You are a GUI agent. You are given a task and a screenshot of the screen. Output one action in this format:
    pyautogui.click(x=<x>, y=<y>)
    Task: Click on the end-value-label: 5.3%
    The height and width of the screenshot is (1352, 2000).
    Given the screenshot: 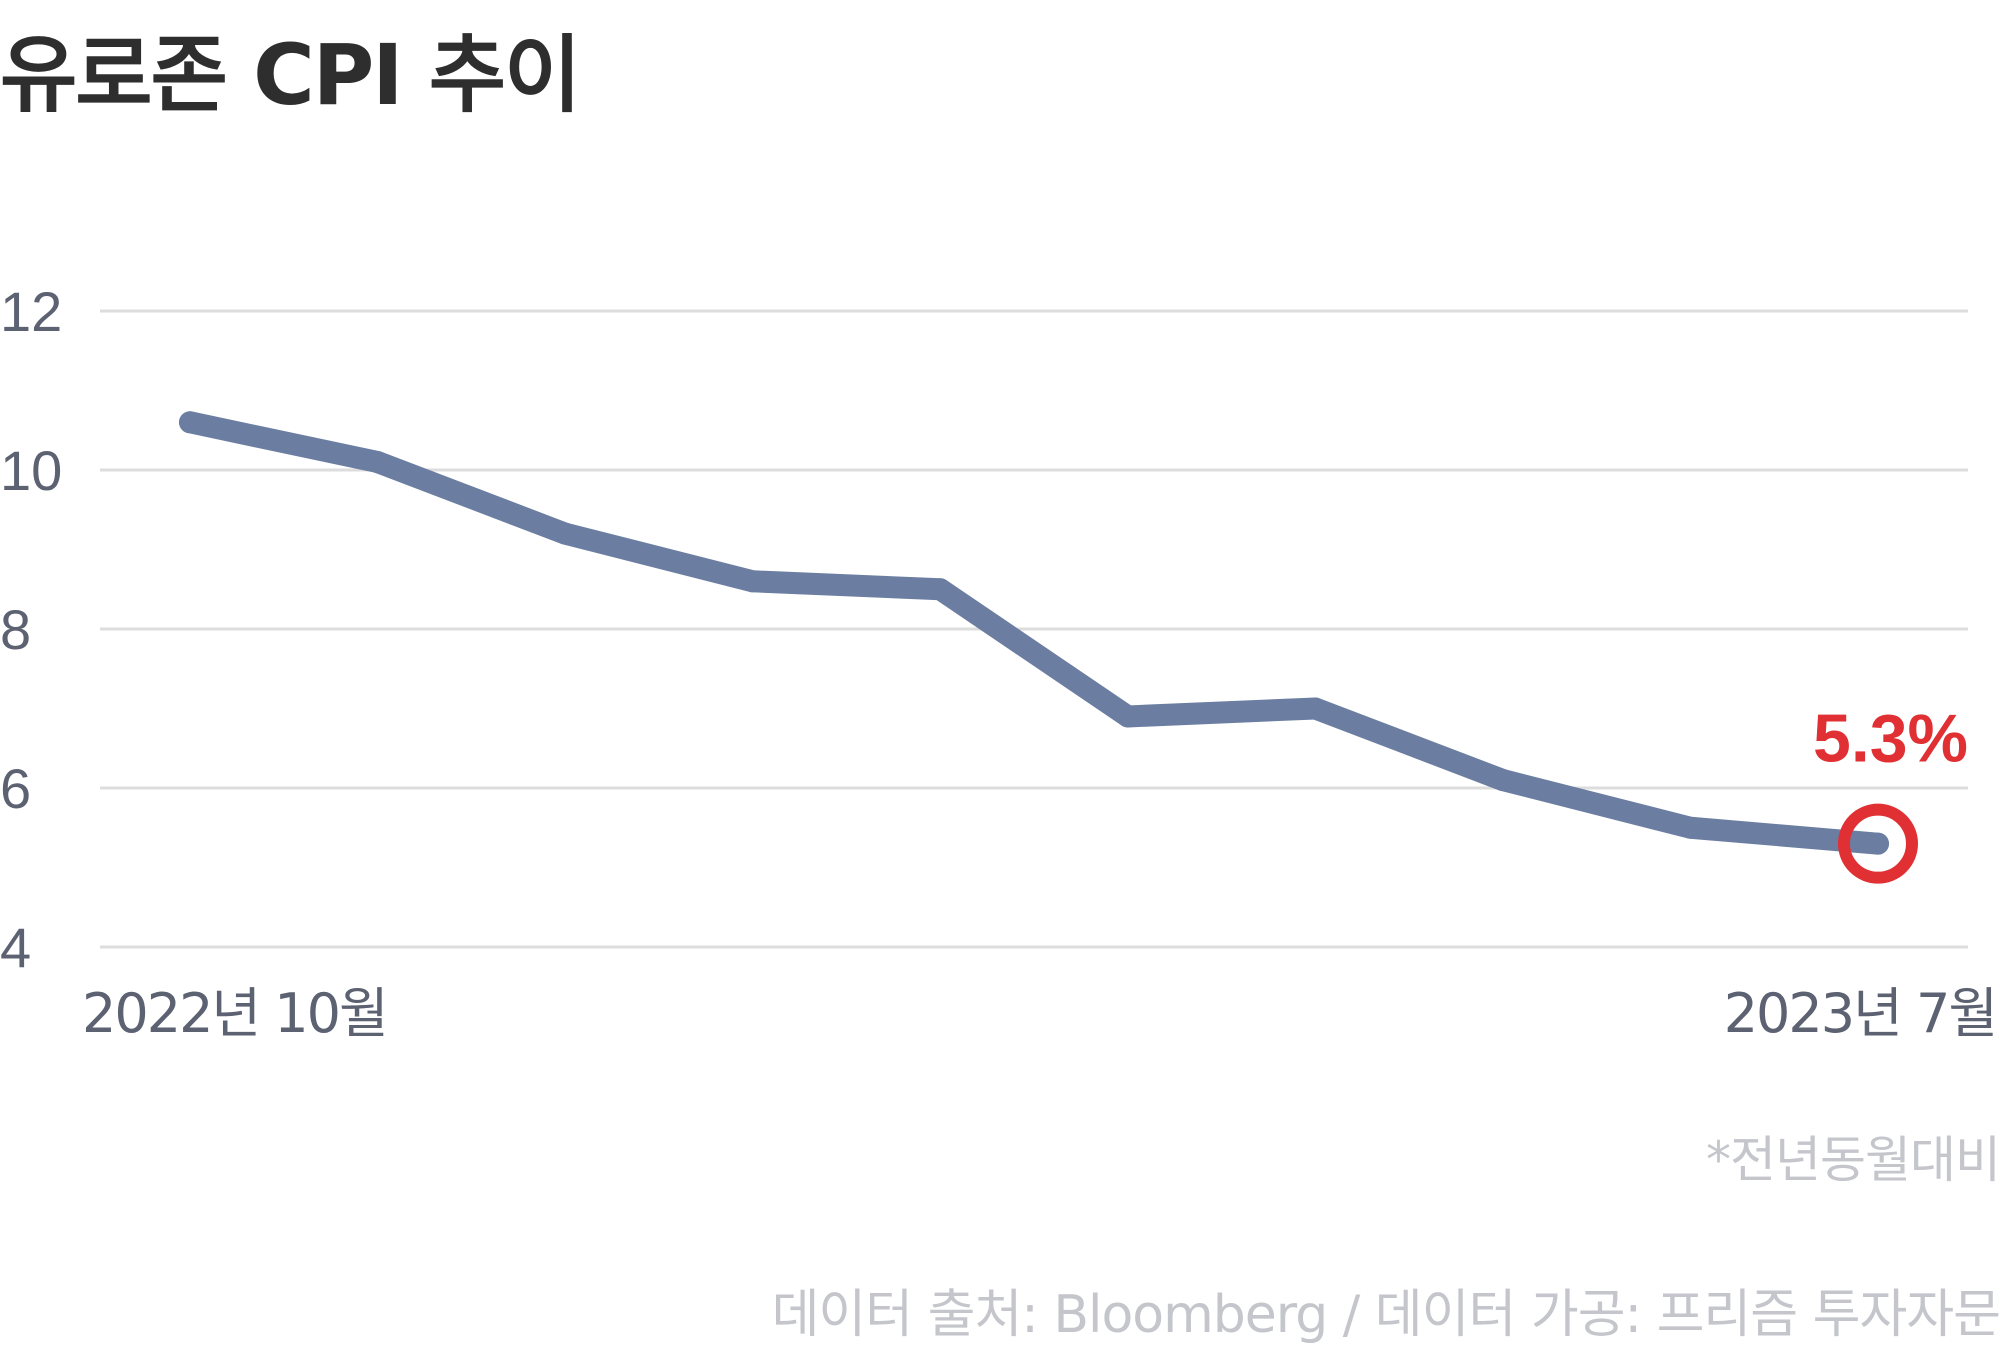 What is the action you would take?
    pyautogui.click(x=1890, y=739)
    